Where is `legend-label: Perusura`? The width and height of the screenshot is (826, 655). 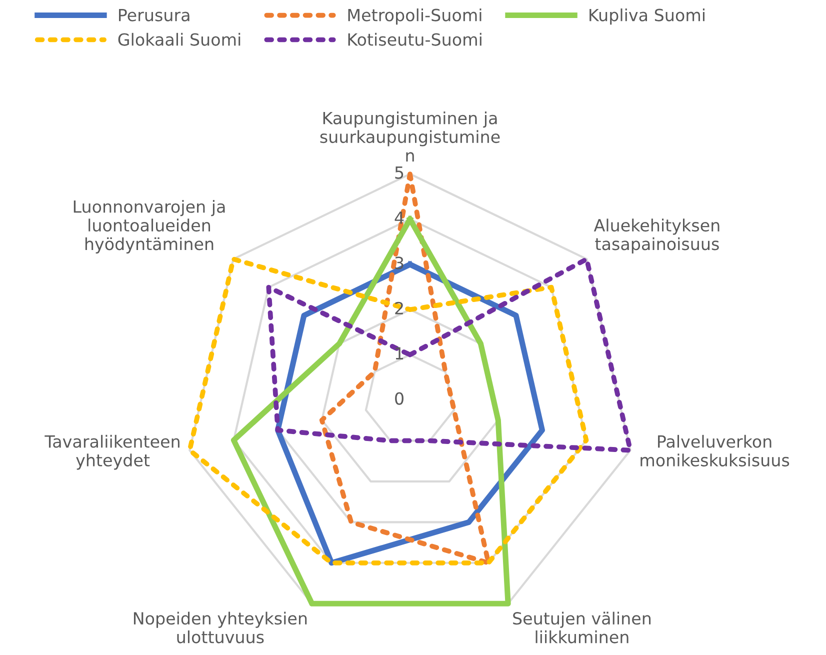
legend-label: Perusura is located at coordinates (154, 15).